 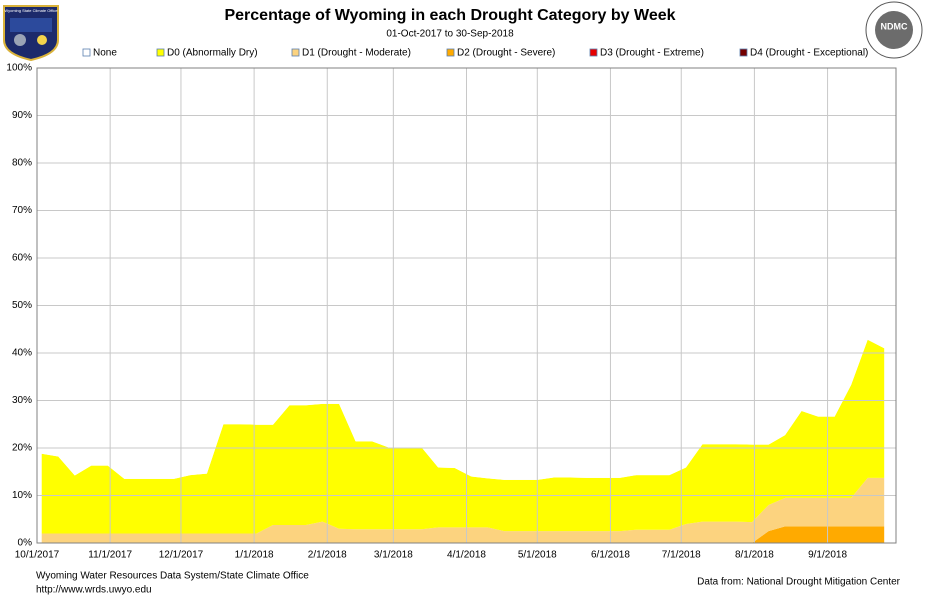 I want to click on x-tick-label: 5/1/2018, so click(x=537, y=555).